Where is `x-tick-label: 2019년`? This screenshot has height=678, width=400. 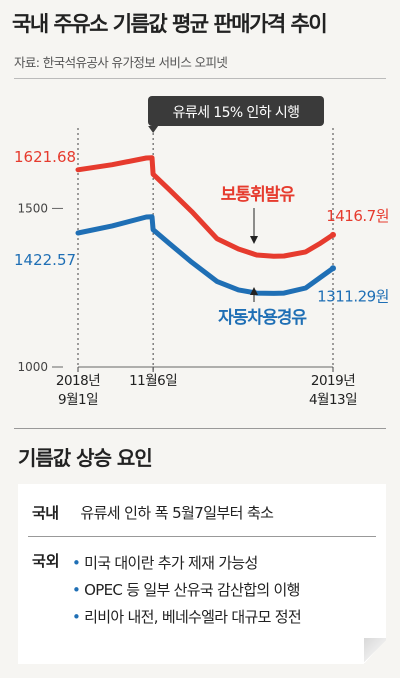 x-tick-label: 2019년 is located at coordinates (333, 381).